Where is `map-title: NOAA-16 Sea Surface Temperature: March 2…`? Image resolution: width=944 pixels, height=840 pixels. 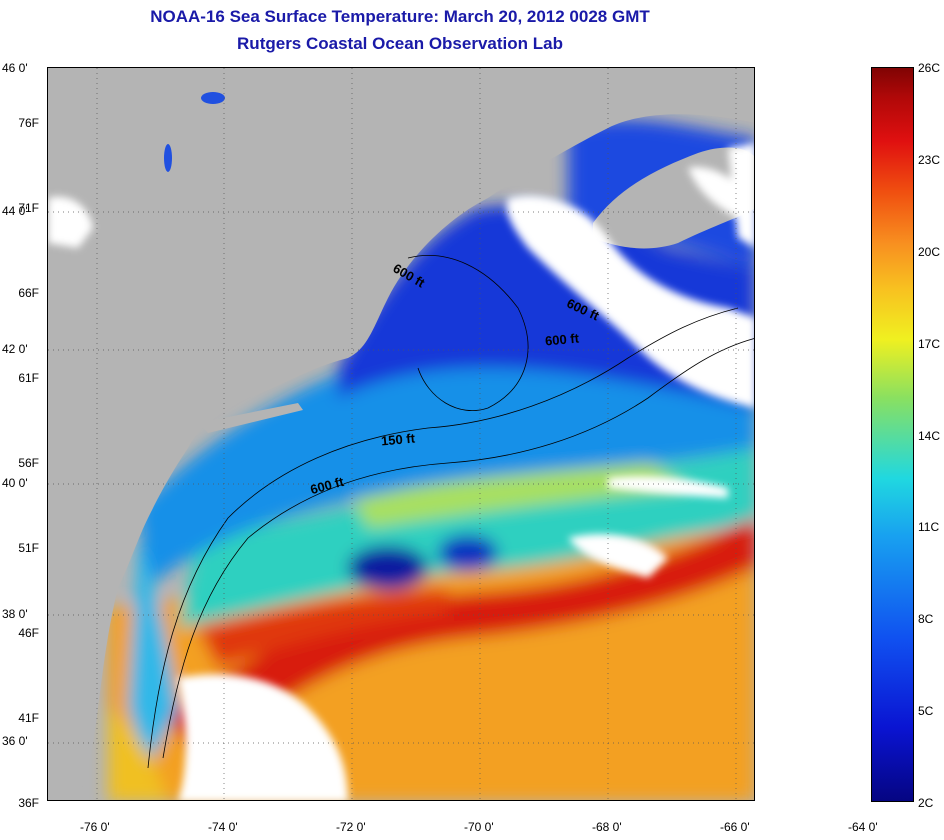 map-title: NOAA-16 Sea Surface Temperature: March 2… is located at coordinates (400, 16).